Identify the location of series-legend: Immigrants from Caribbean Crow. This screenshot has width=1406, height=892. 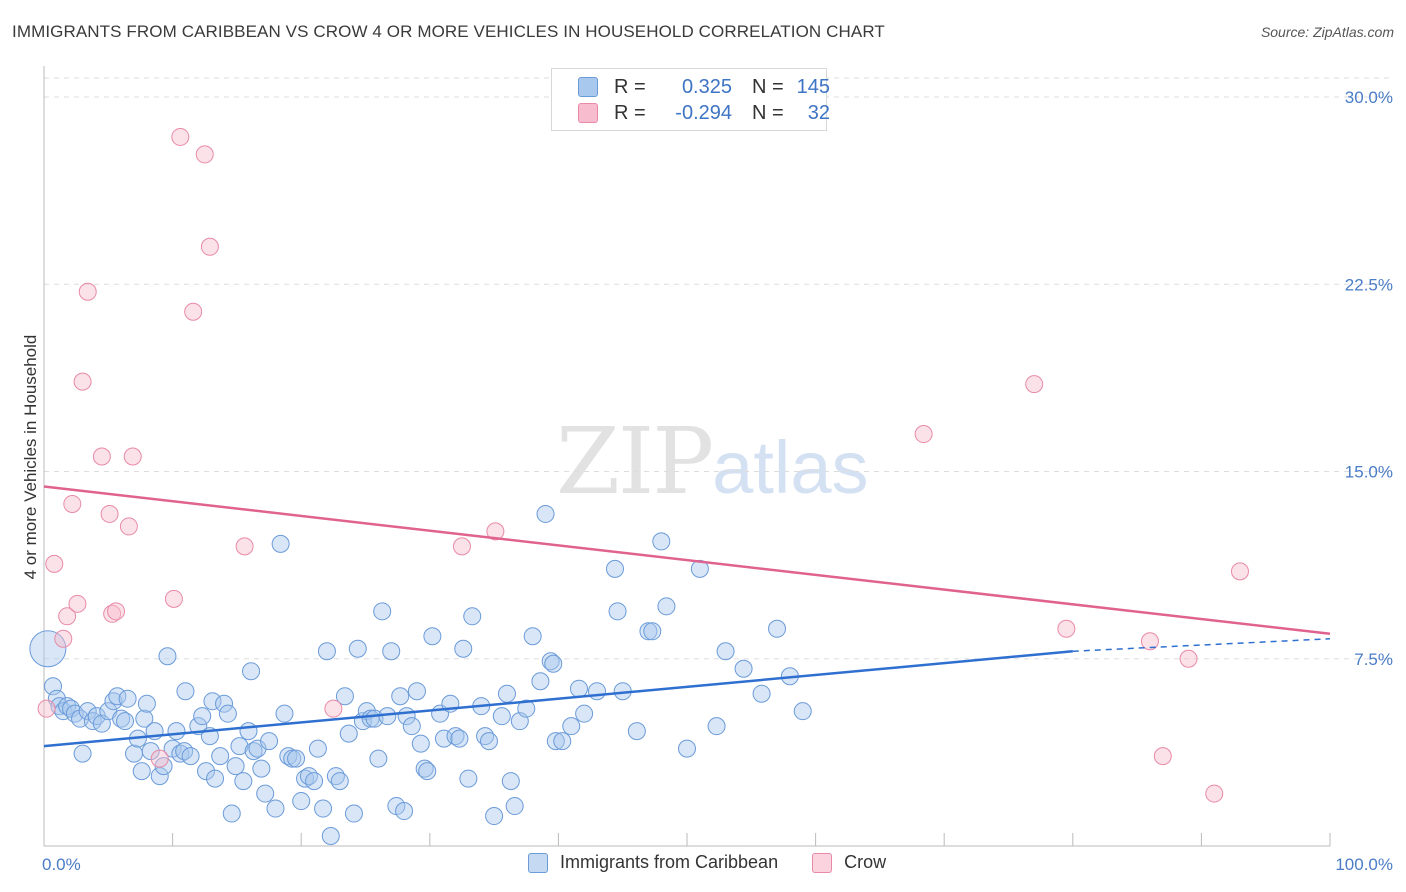
(707, 862).